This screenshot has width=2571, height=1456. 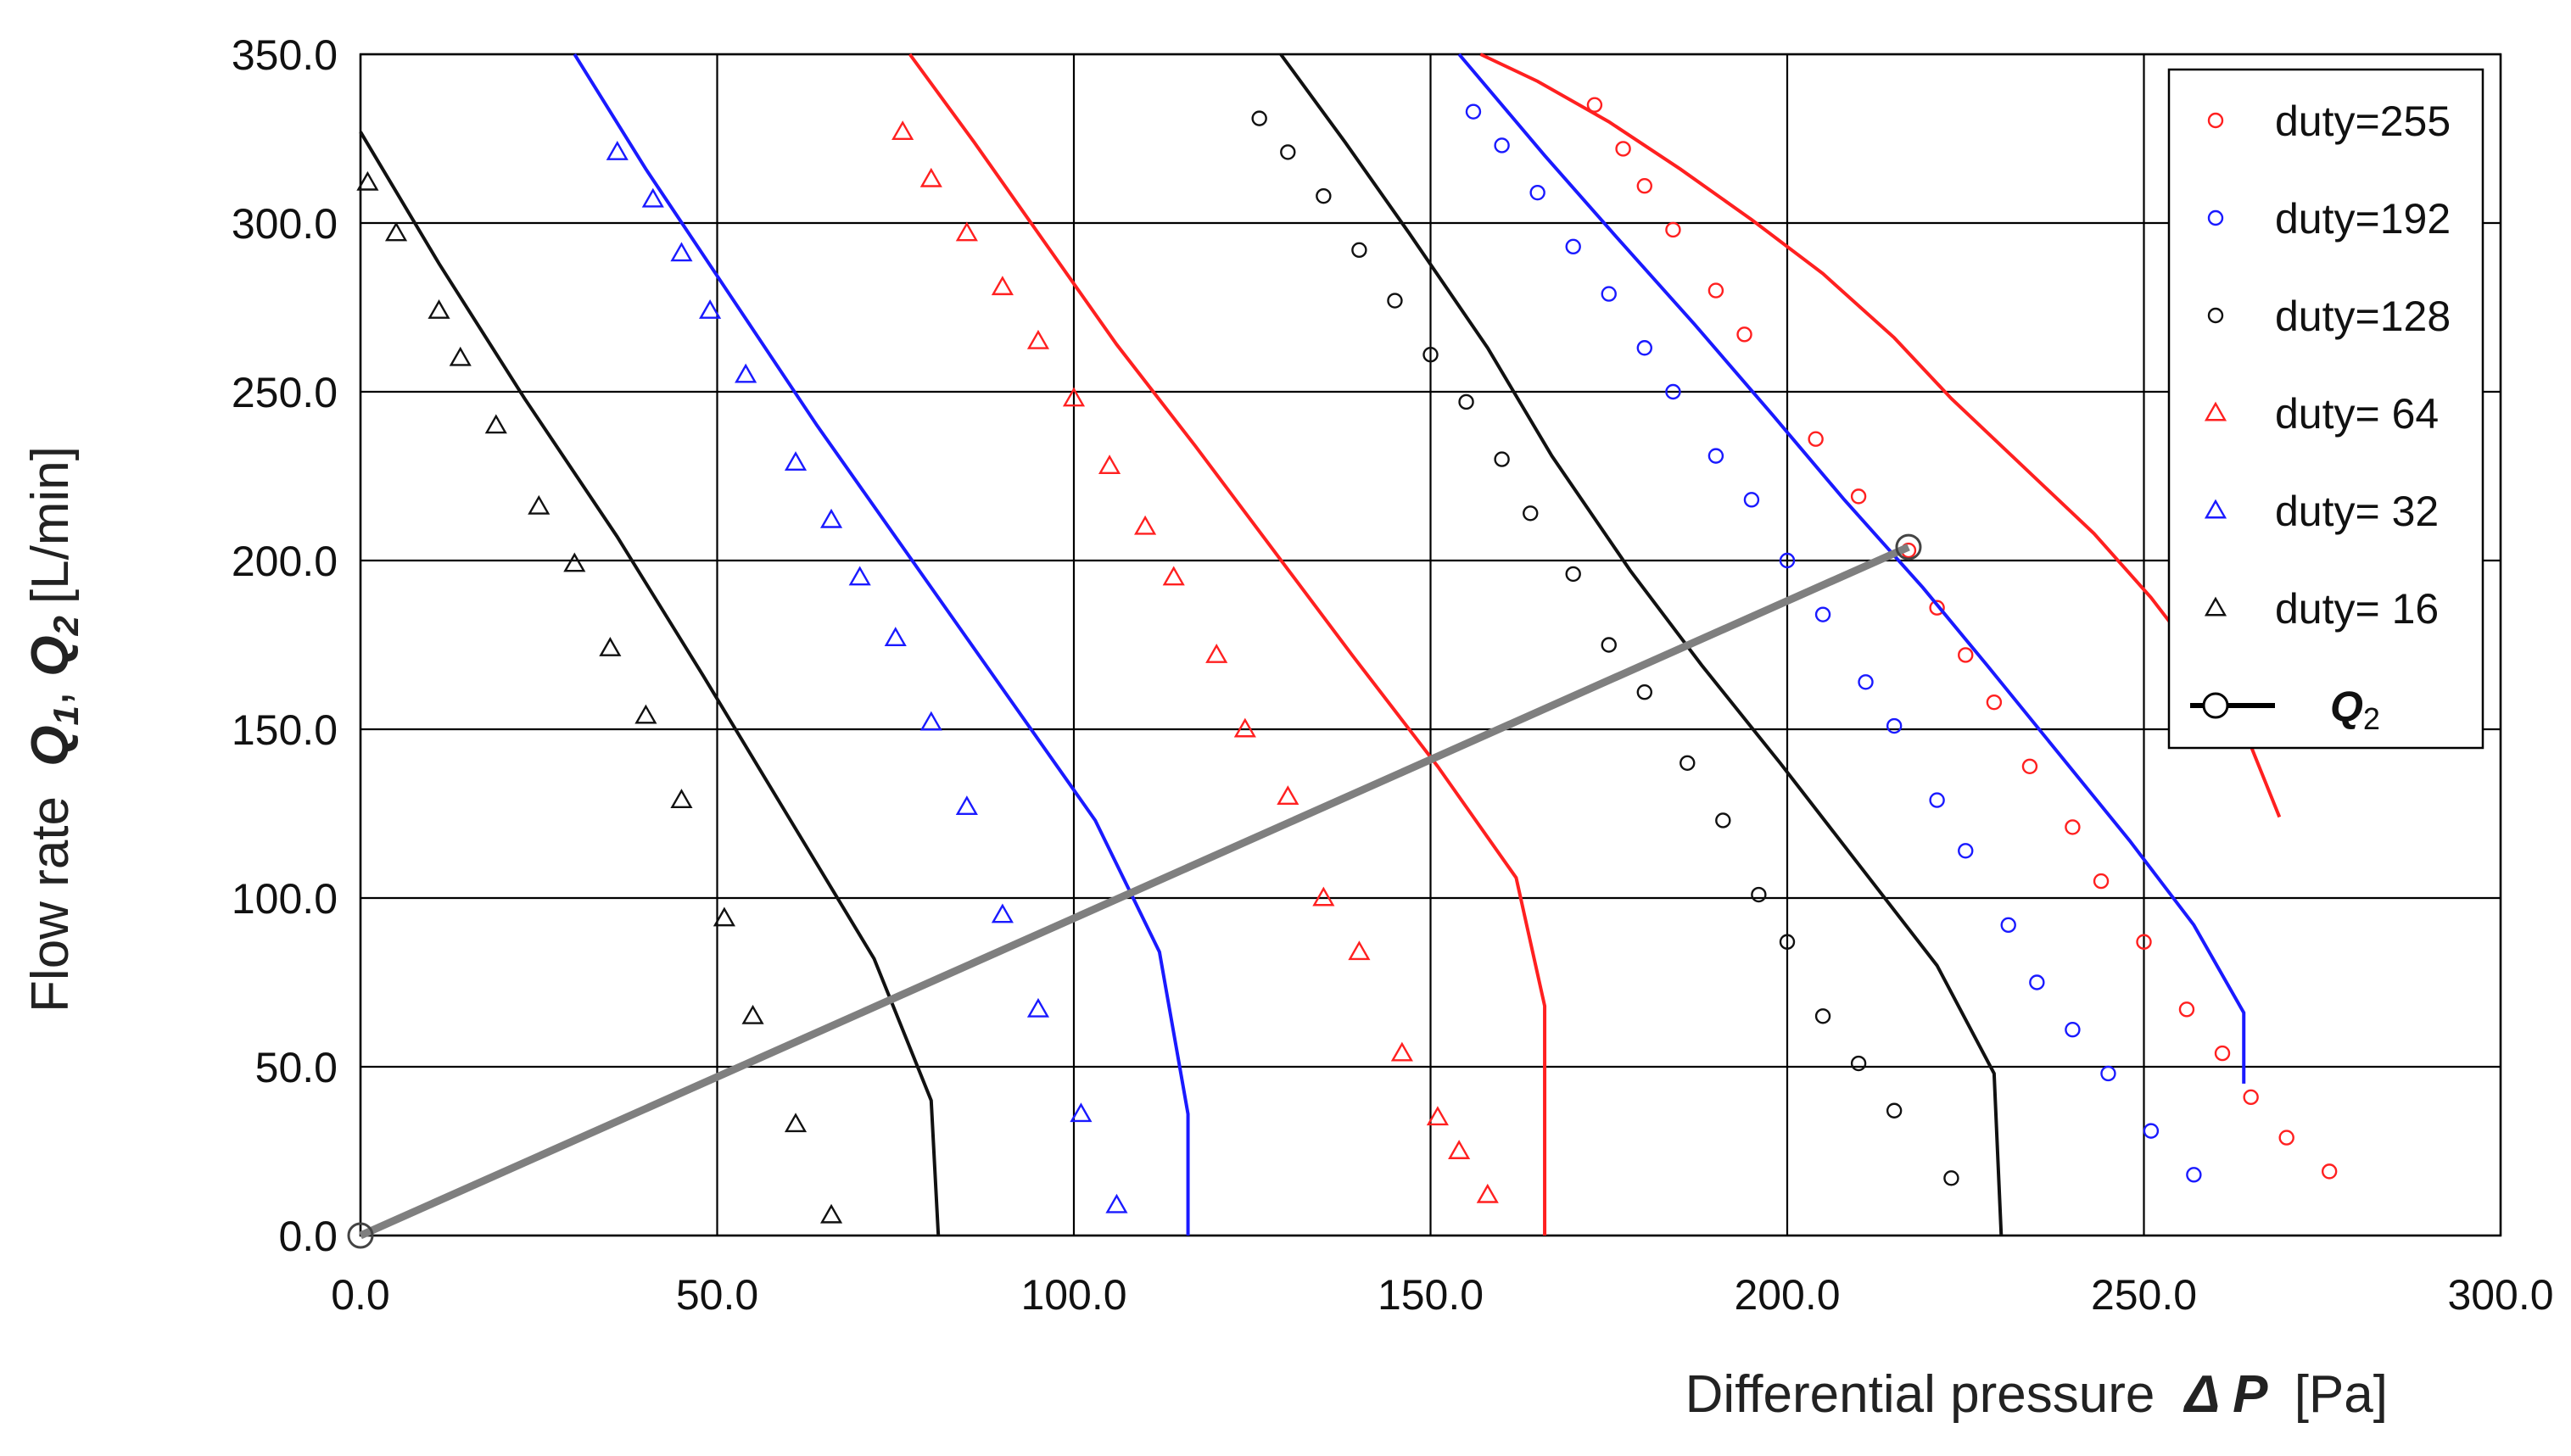 I want to click on y-axis-symbol-2: Q, so click(x=50, y=655).